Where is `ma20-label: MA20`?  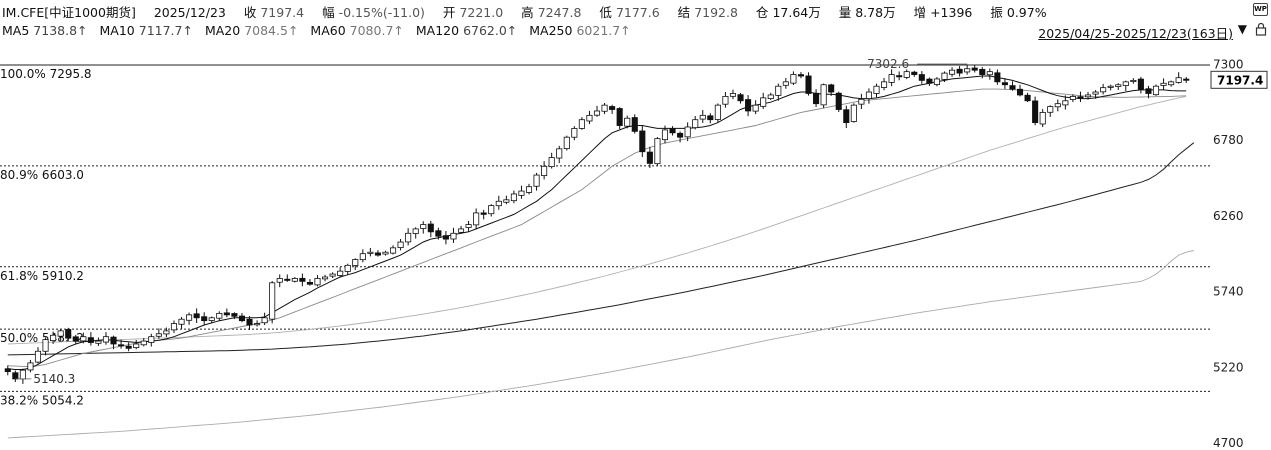 ma20-label: MA20 is located at coordinates (222, 30).